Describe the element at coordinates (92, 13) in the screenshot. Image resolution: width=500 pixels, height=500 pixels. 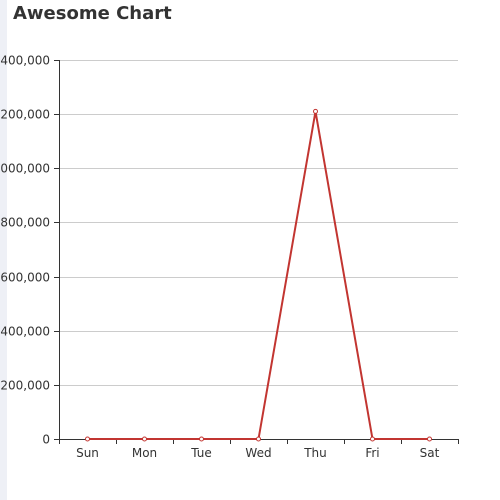
I see `chart-title: Awesome Chart` at that location.